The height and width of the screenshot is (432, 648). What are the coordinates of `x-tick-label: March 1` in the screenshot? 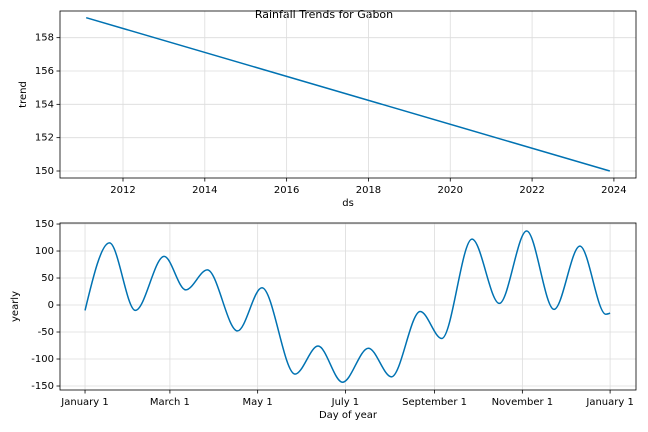 It's located at (170, 402).